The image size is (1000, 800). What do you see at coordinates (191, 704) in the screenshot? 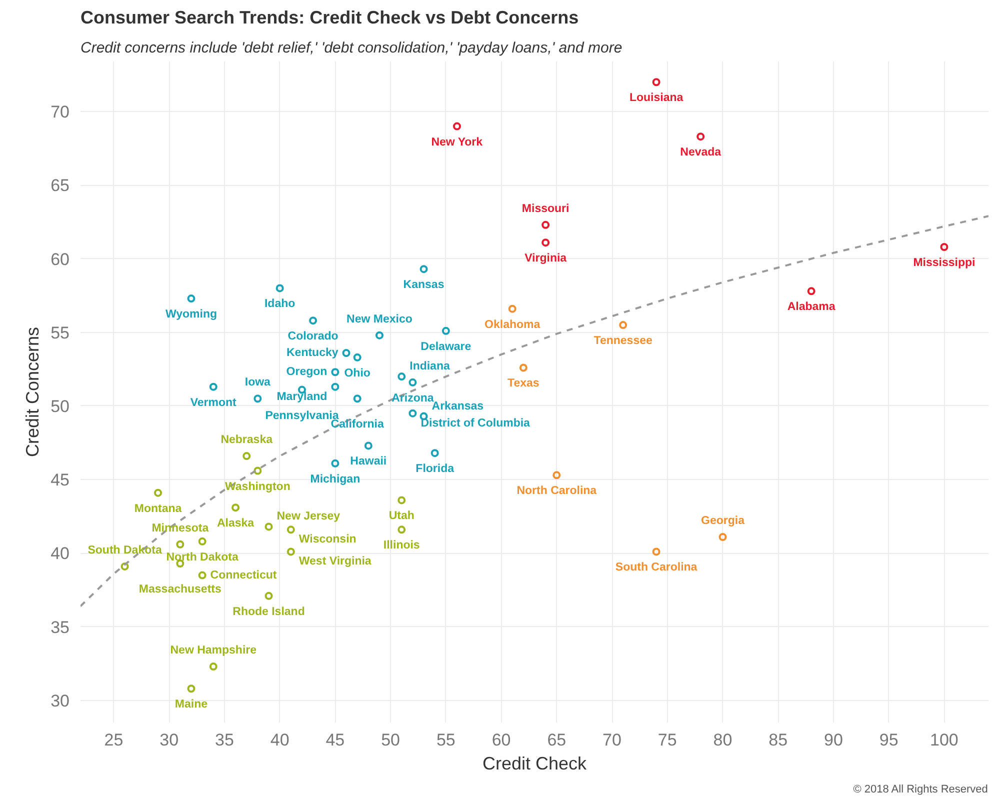
I see `annotation: Maine` at bounding box center [191, 704].